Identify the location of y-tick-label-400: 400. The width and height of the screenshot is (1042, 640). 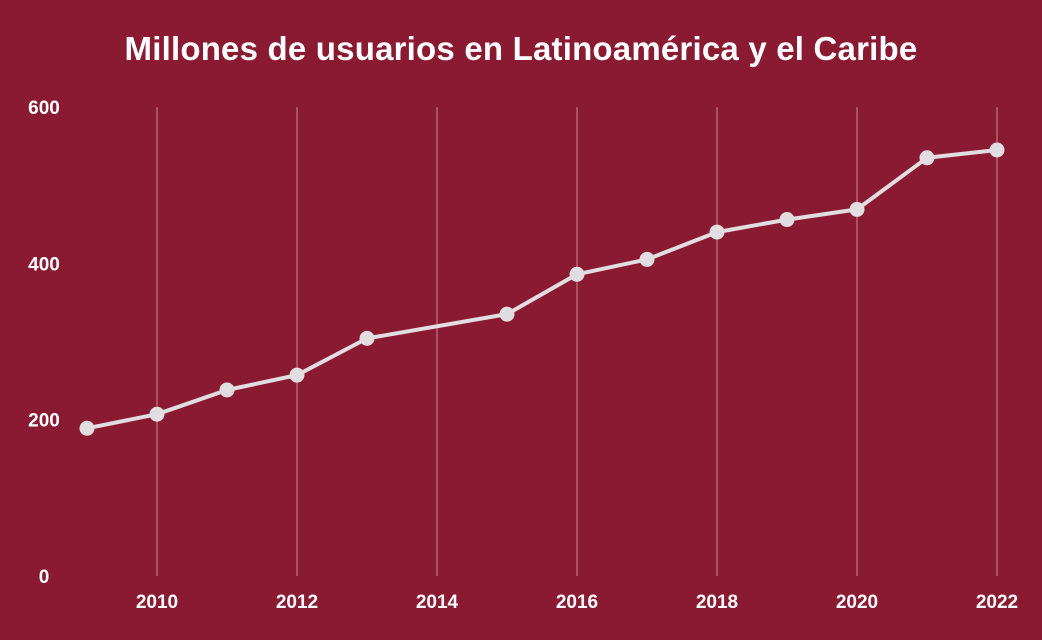
(44, 264).